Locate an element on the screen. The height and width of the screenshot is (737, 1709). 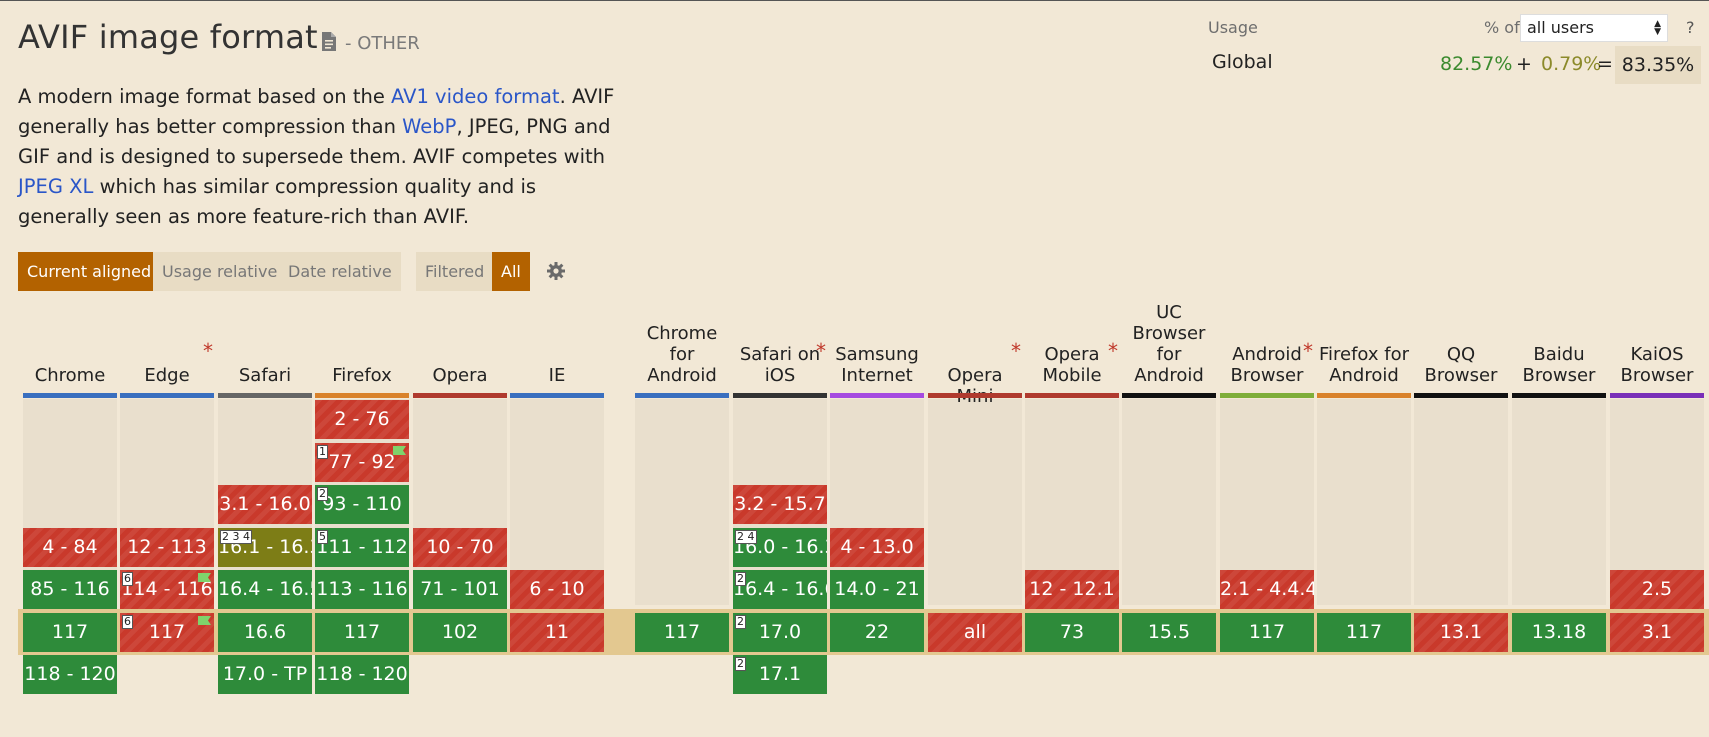
version-label: 17.0 - TP is located at coordinates (265, 674).